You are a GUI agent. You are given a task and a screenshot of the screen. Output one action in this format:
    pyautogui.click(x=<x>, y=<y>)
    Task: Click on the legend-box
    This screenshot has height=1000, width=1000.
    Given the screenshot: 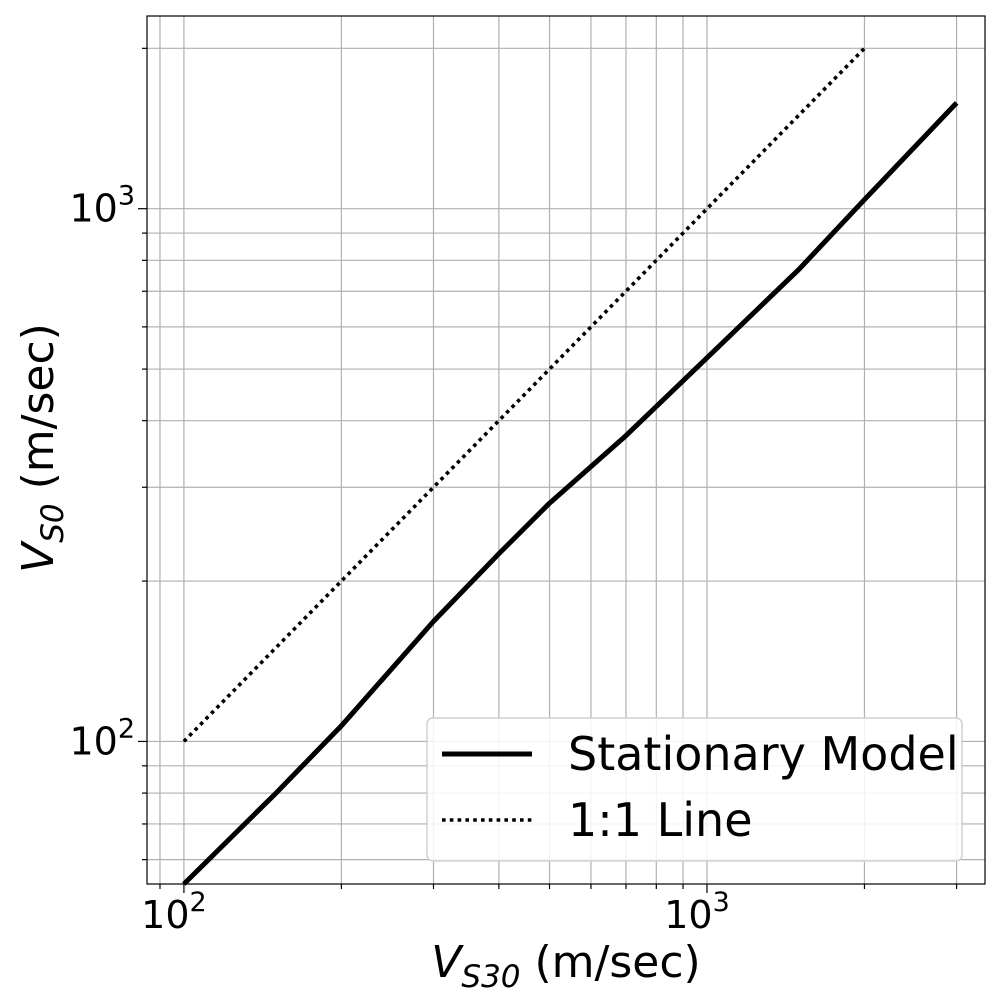 What is the action you would take?
    pyautogui.click(x=694, y=789)
    